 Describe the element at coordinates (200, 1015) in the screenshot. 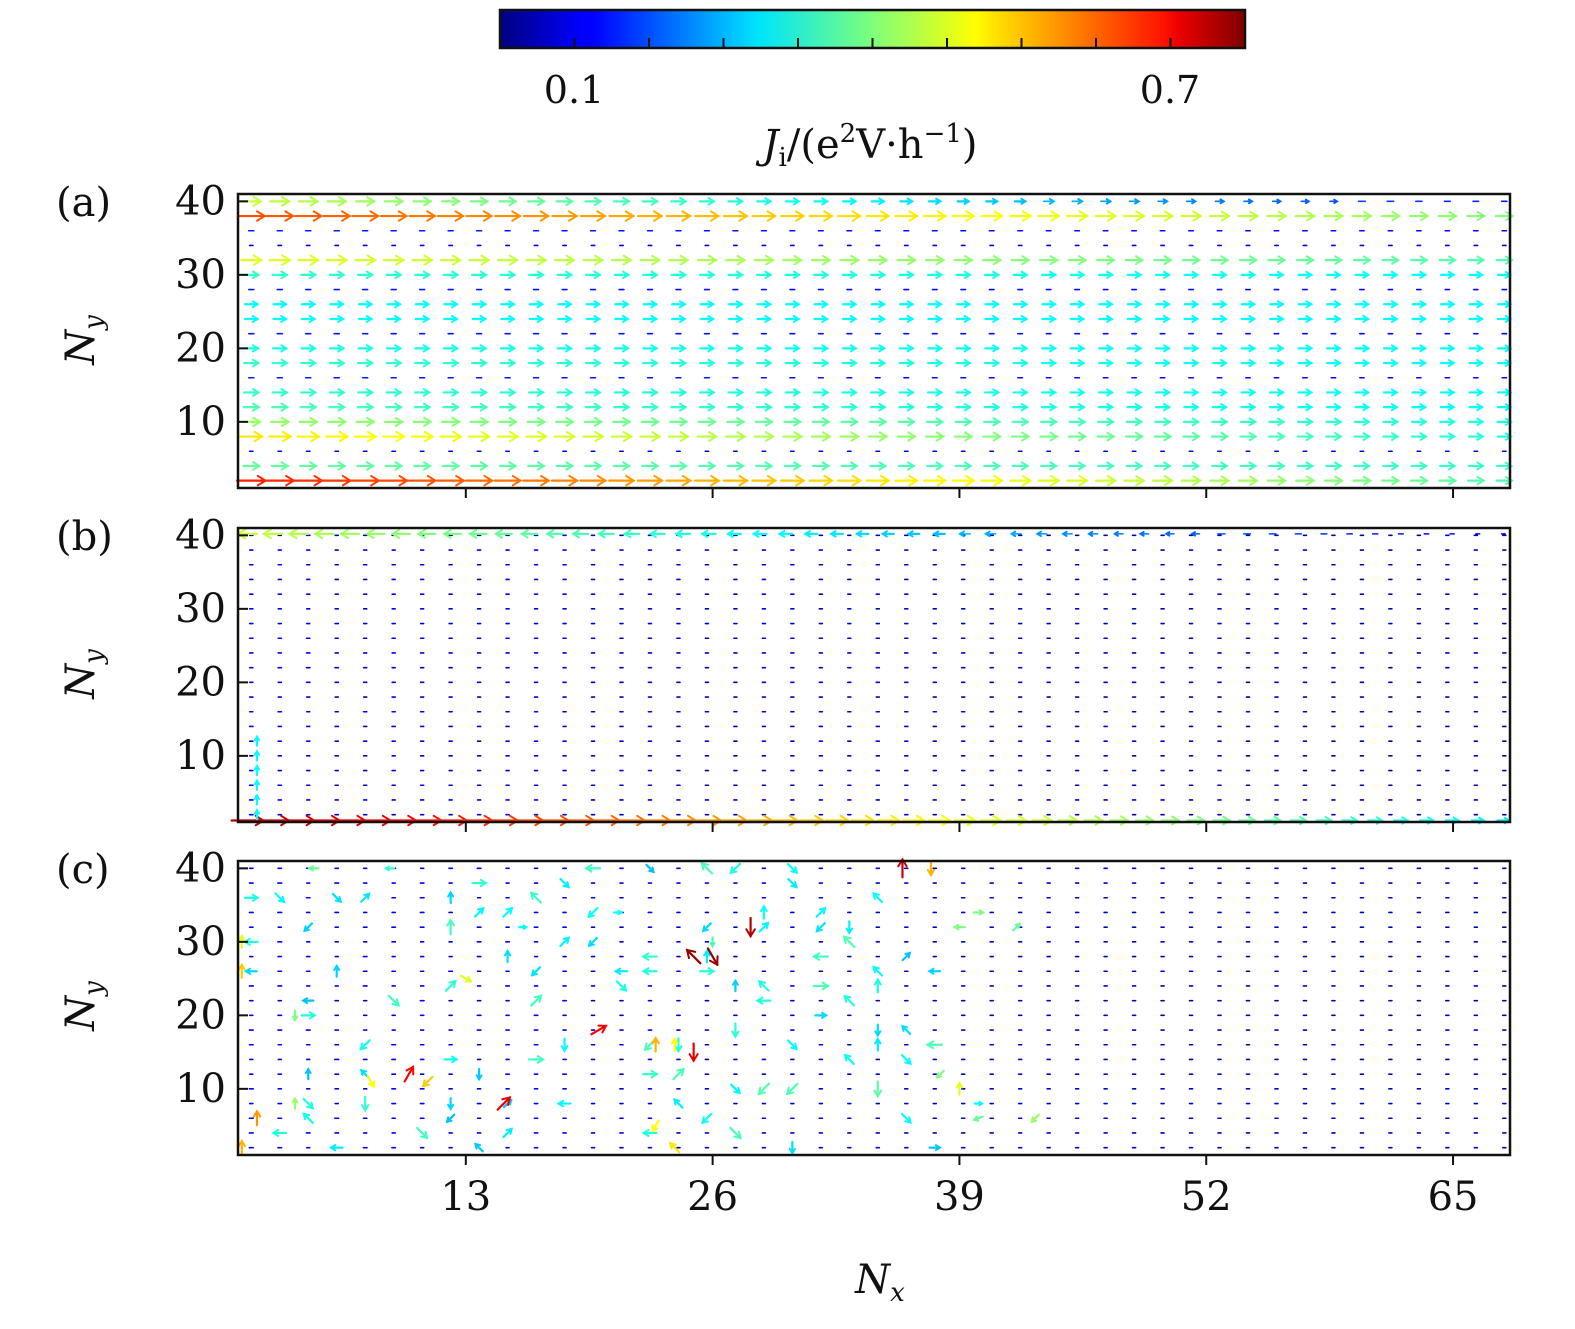

I see `ytick-label: 20` at that location.